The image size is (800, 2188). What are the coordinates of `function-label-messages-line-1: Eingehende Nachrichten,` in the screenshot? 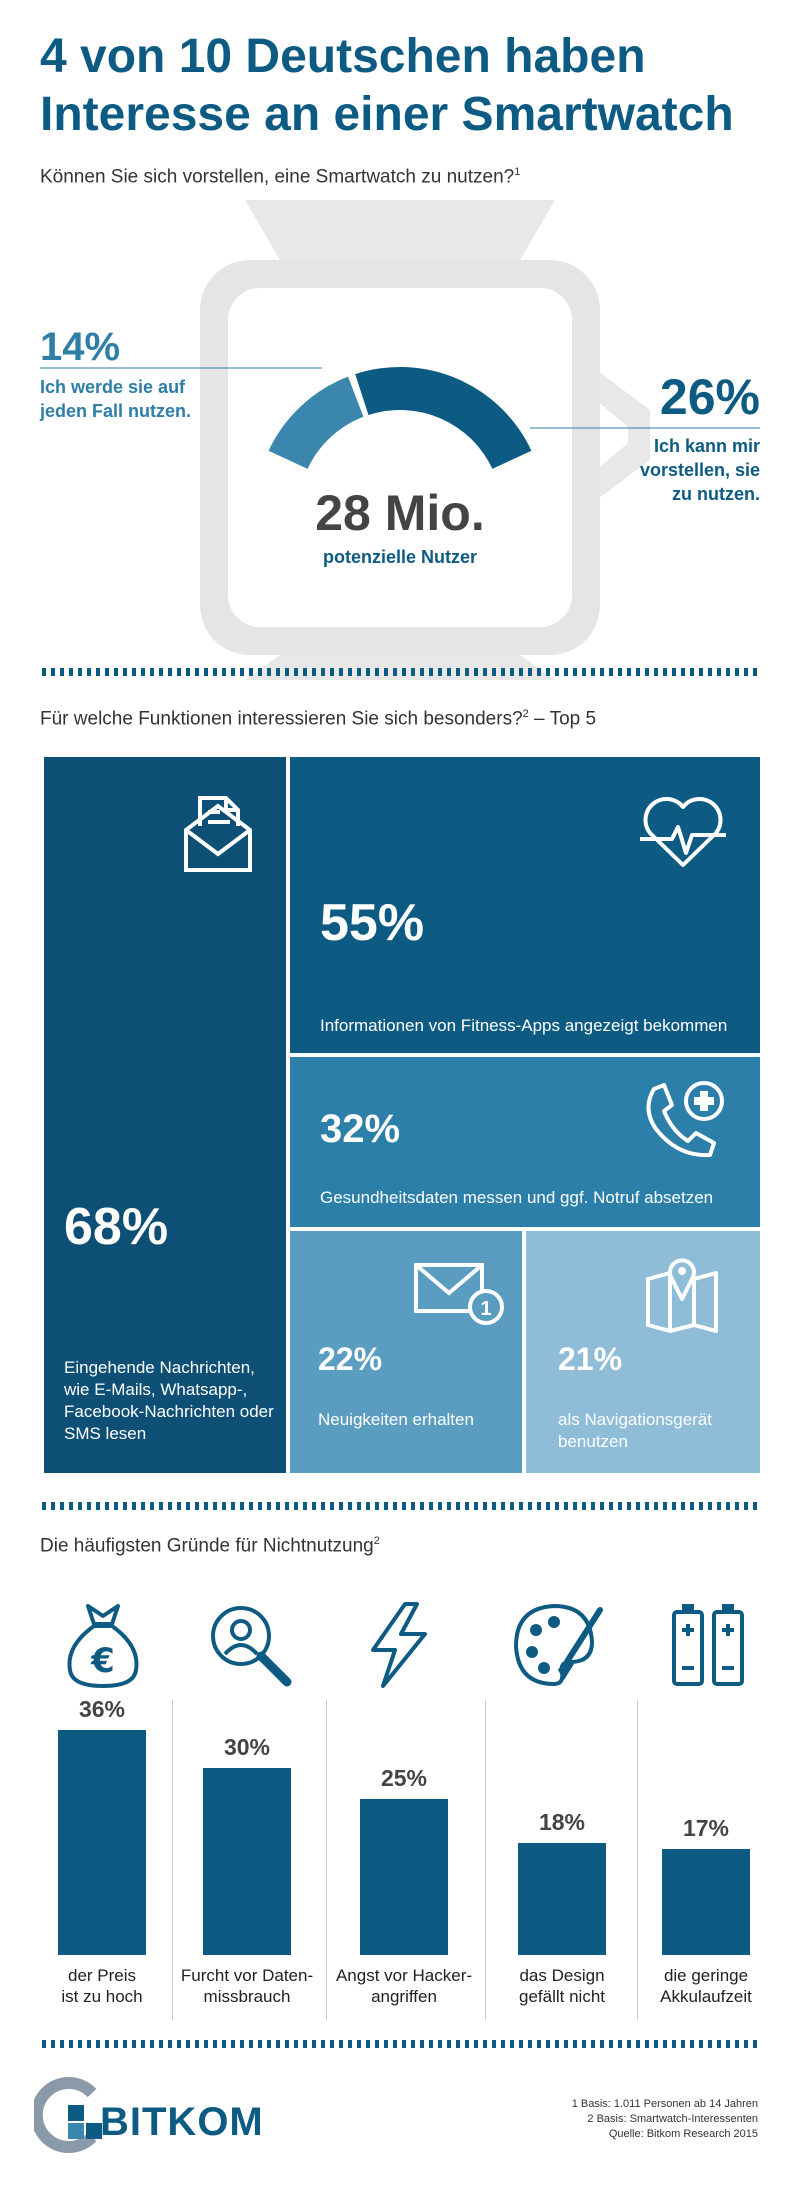 It's located at (159, 1367).